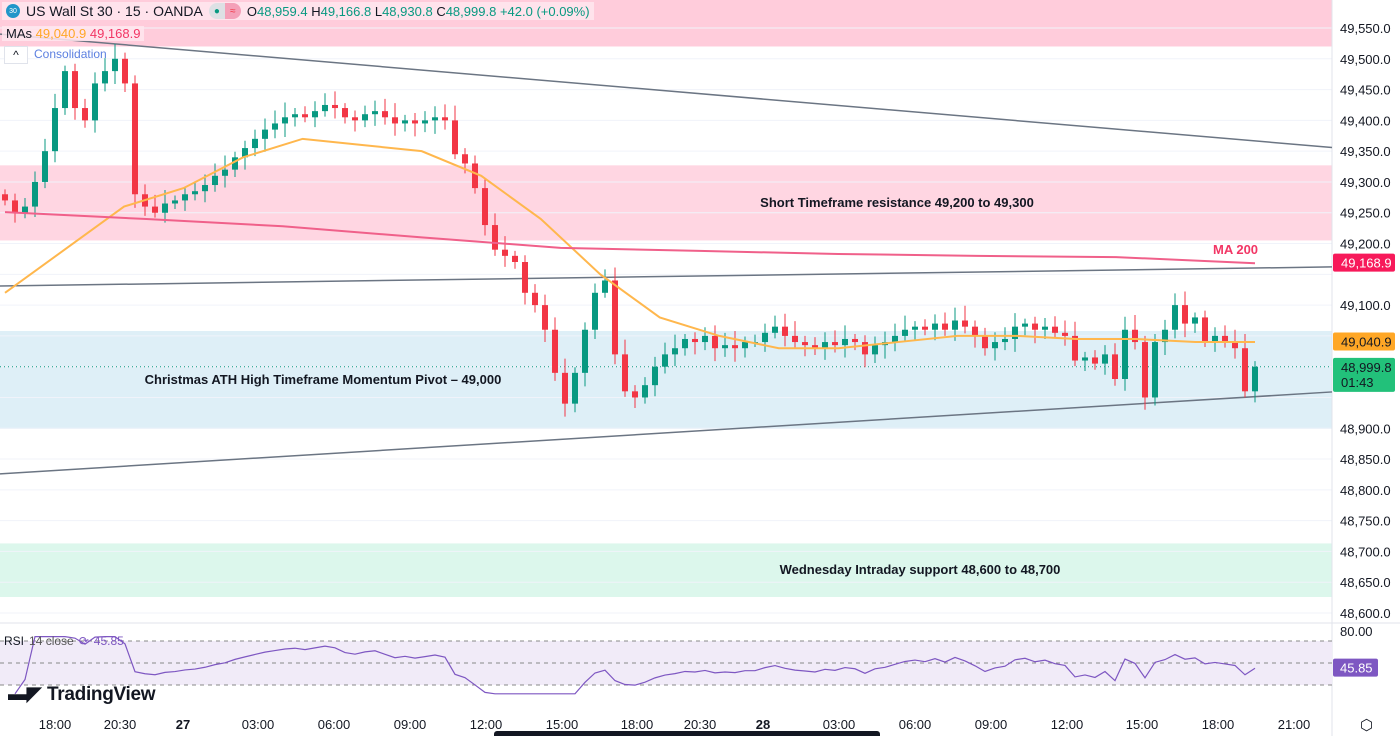  I want to click on collapse-legend-button: ^, so click(16, 55).